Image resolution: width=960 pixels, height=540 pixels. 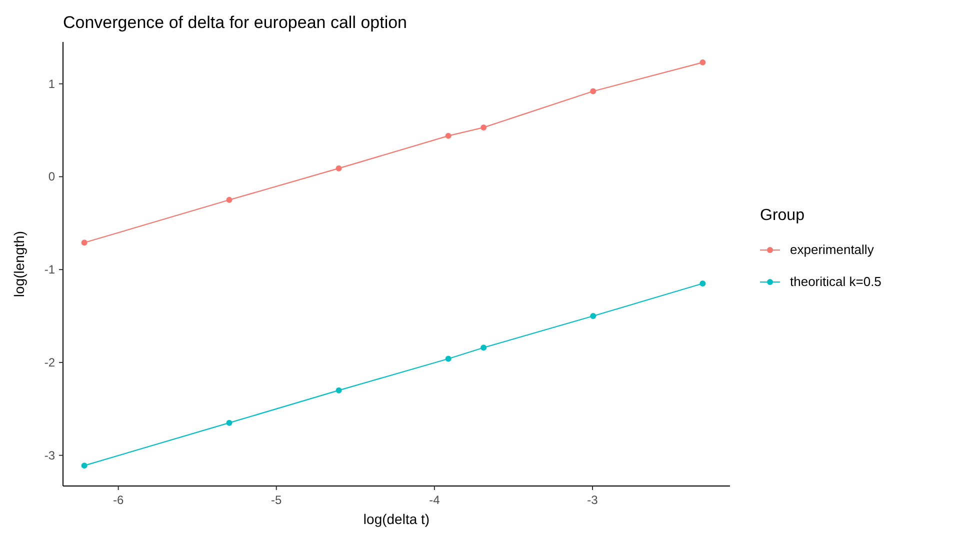 I want to click on x-axis-title: log(delta t), so click(x=396, y=519).